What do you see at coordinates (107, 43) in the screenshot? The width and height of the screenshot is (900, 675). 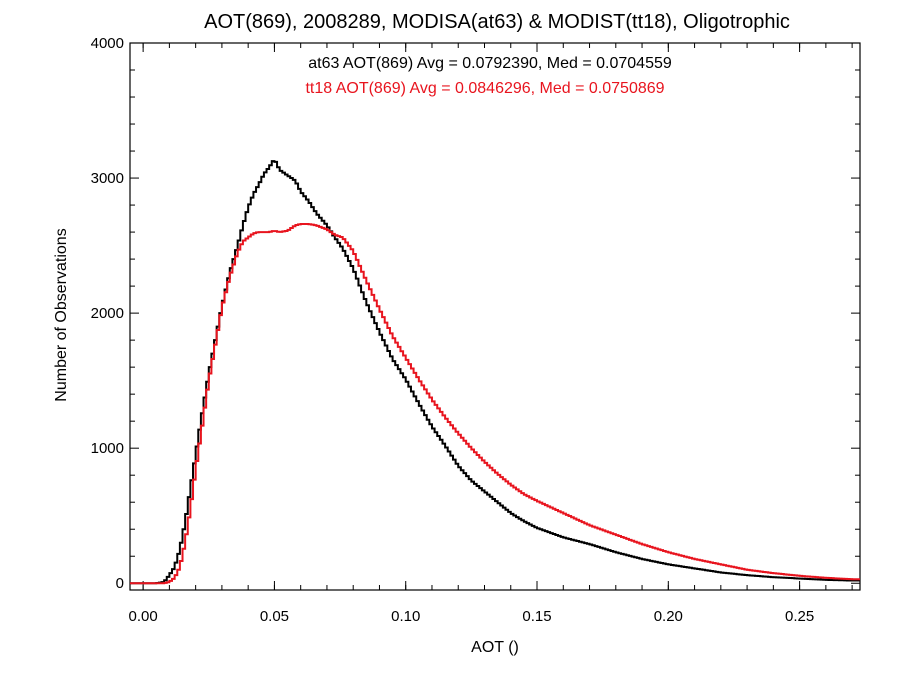 I see `y-tick-label: 4000` at bounding box center [107, 43].